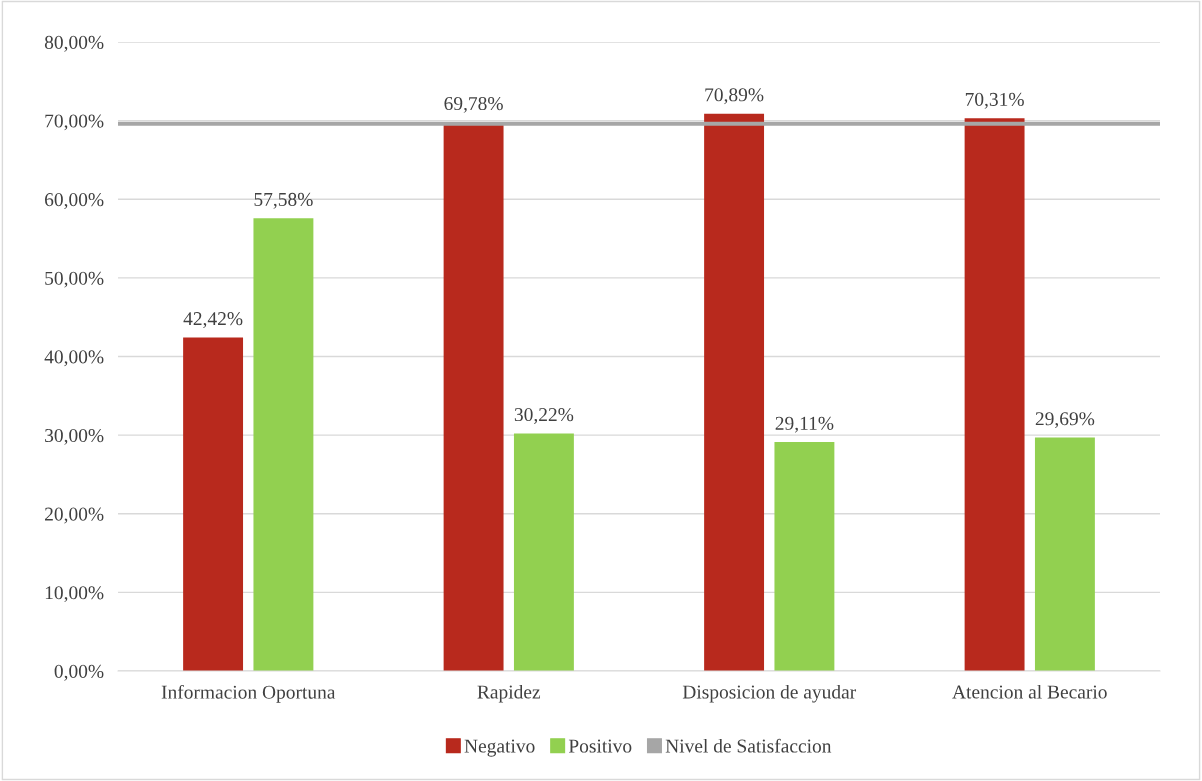 Image resolution: width=1202 pixels, height=781 pixels. I want to click on y-tick-label: 20,00%, so click(74, 515).